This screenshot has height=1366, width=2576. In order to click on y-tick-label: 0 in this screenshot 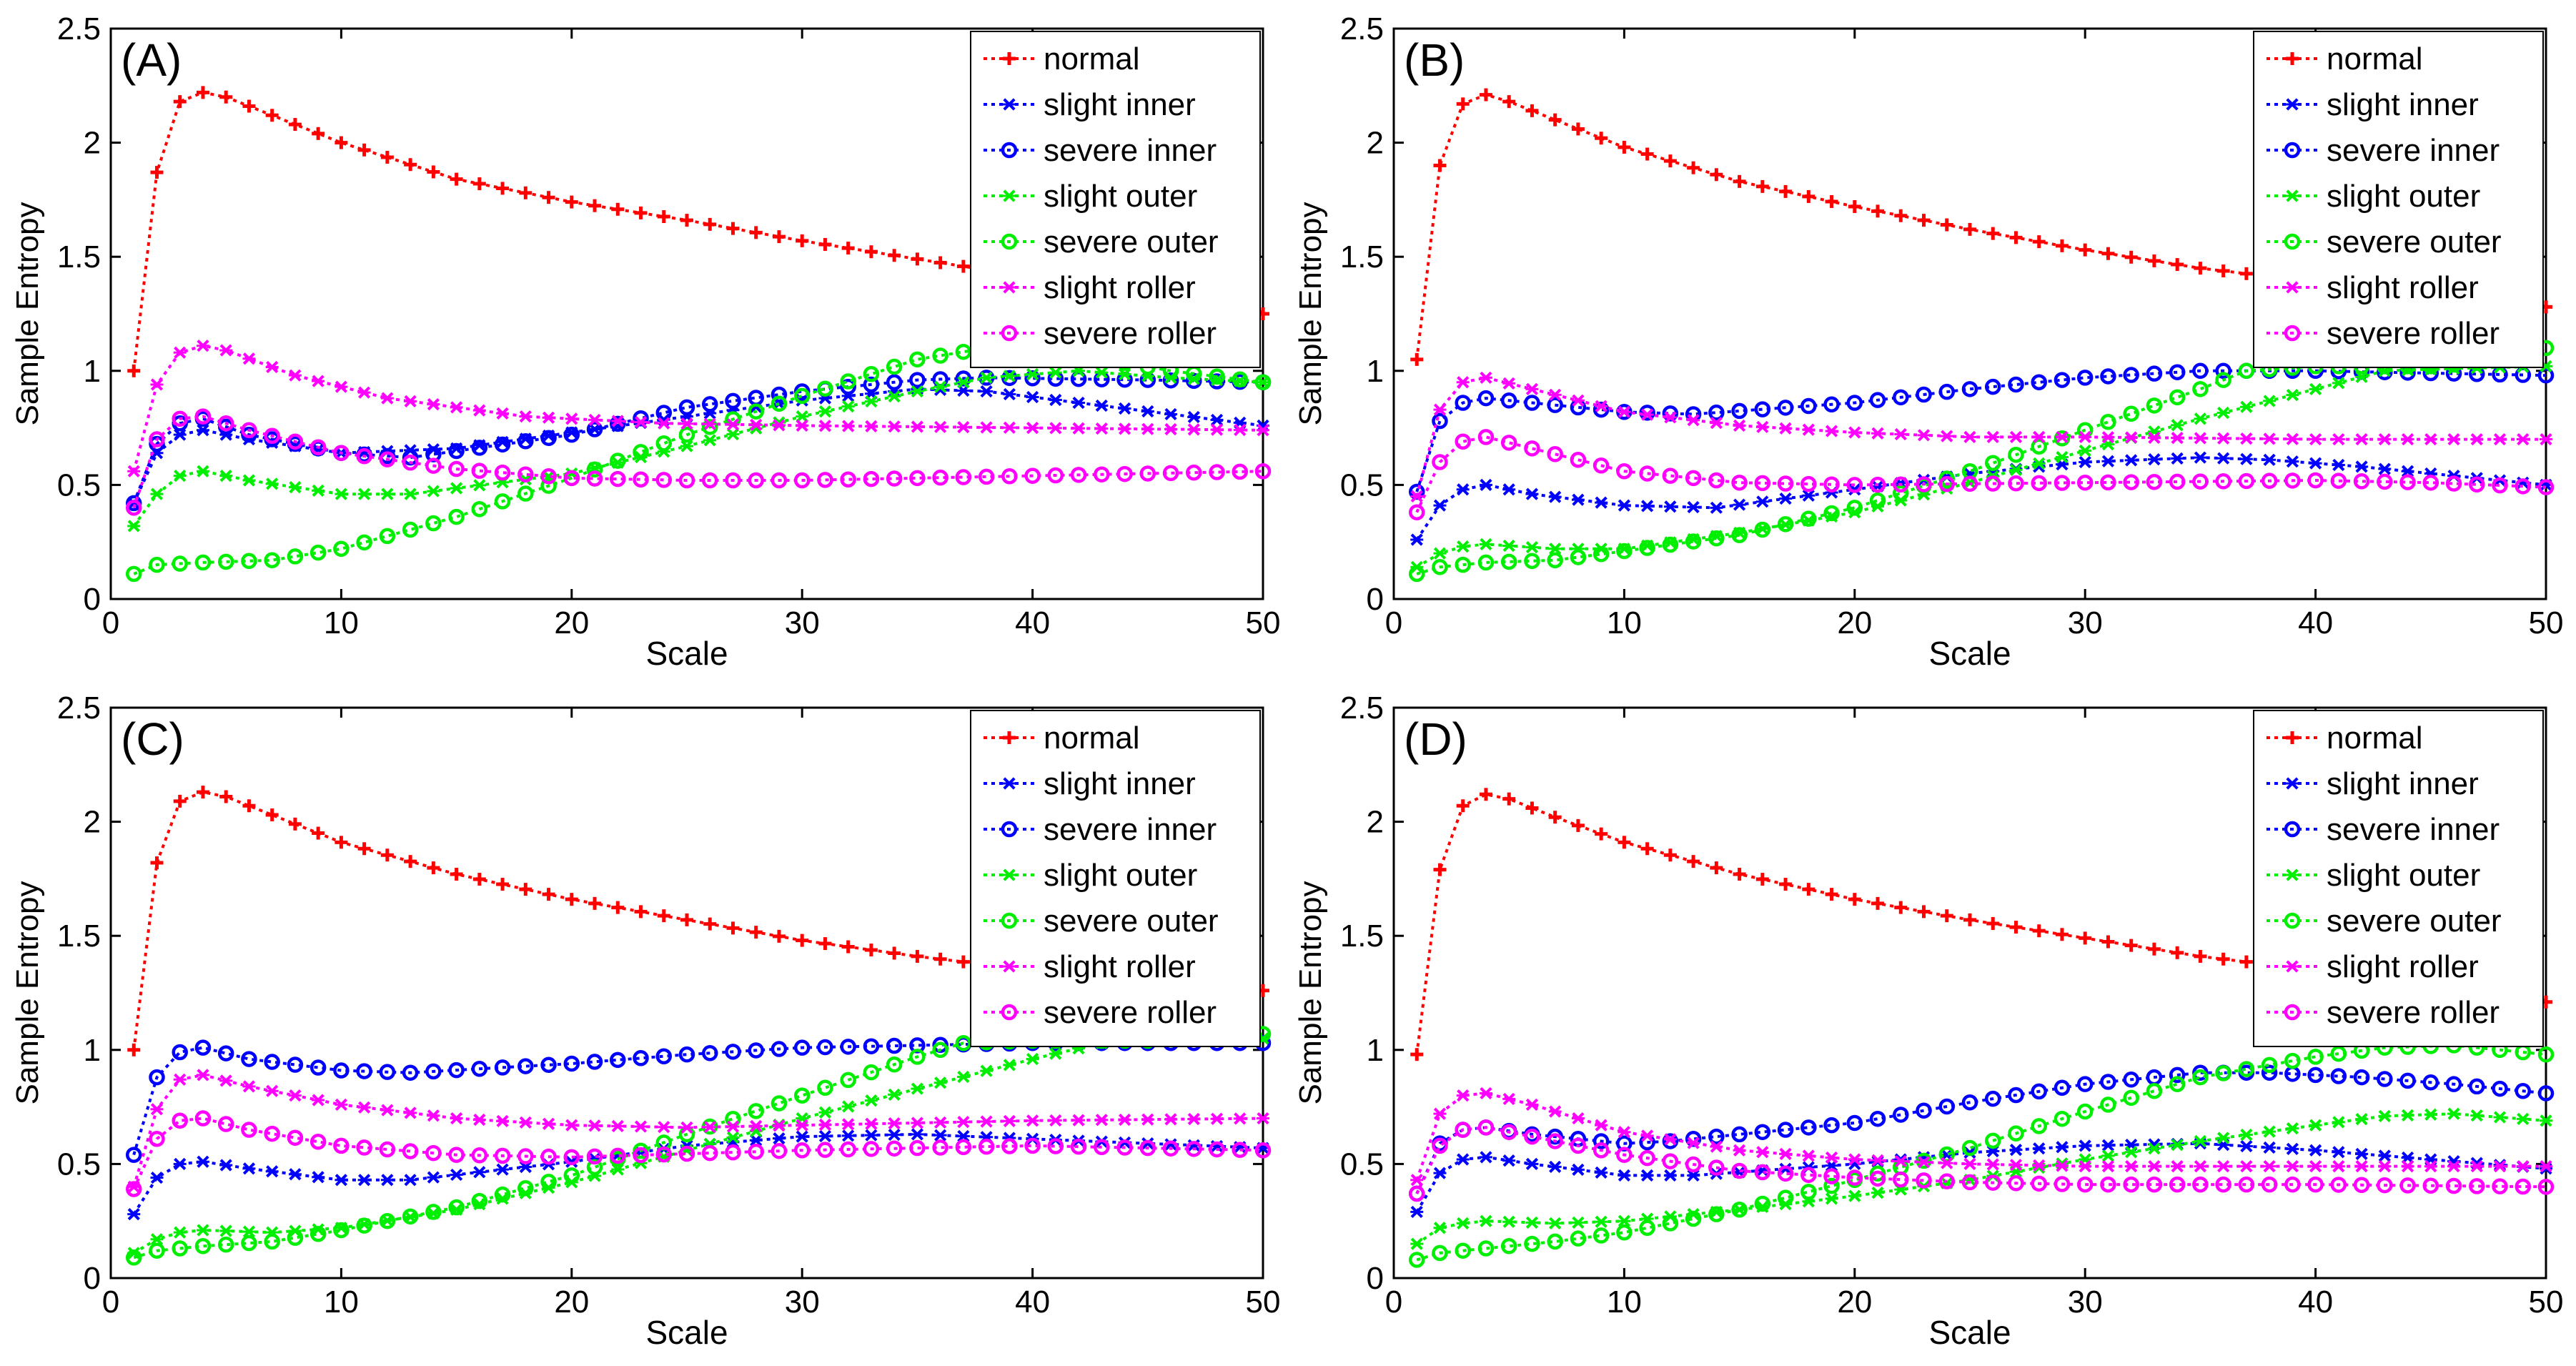, I will do `click(92, 599)`.